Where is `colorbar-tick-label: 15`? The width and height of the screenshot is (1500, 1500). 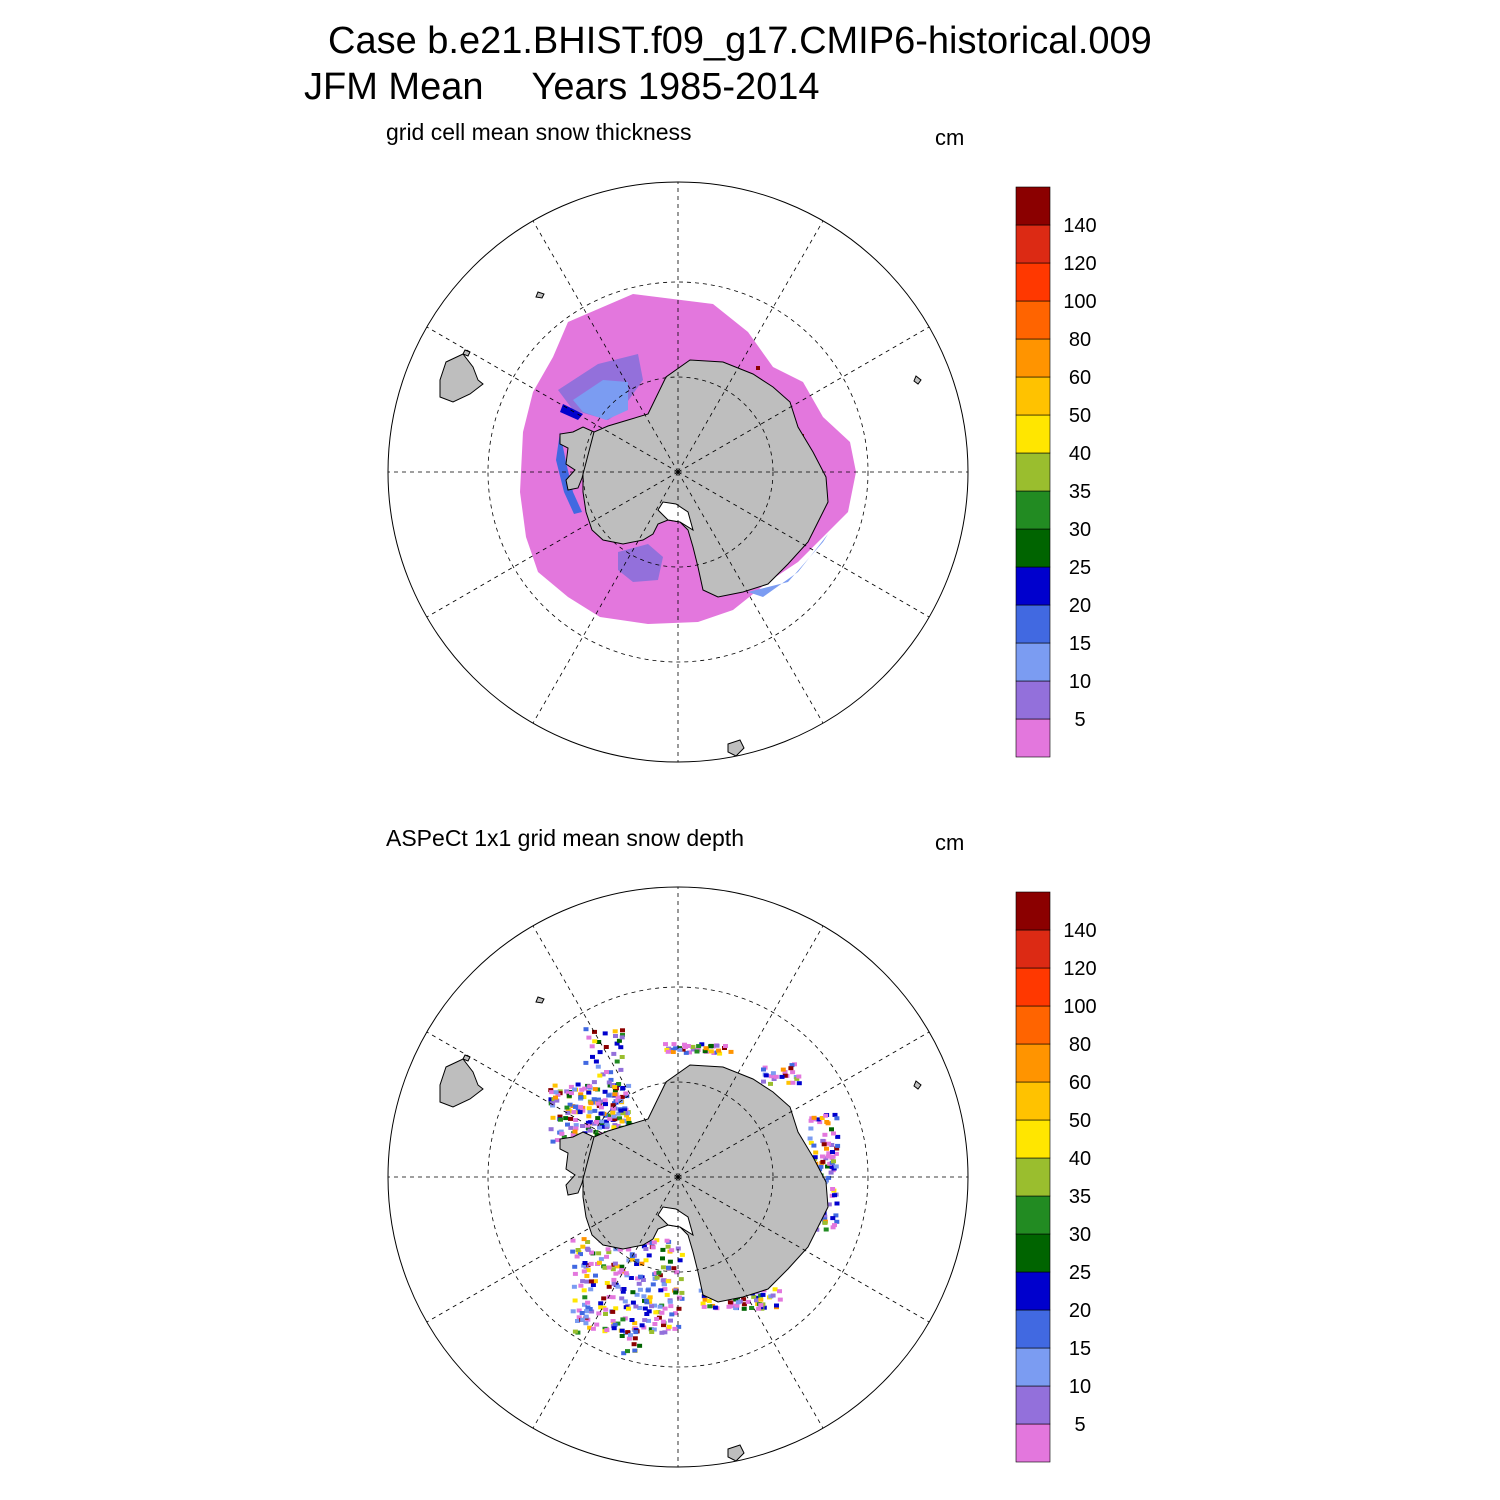
colorbar-tick-label: 15 is located at coordinates (1080, 644).